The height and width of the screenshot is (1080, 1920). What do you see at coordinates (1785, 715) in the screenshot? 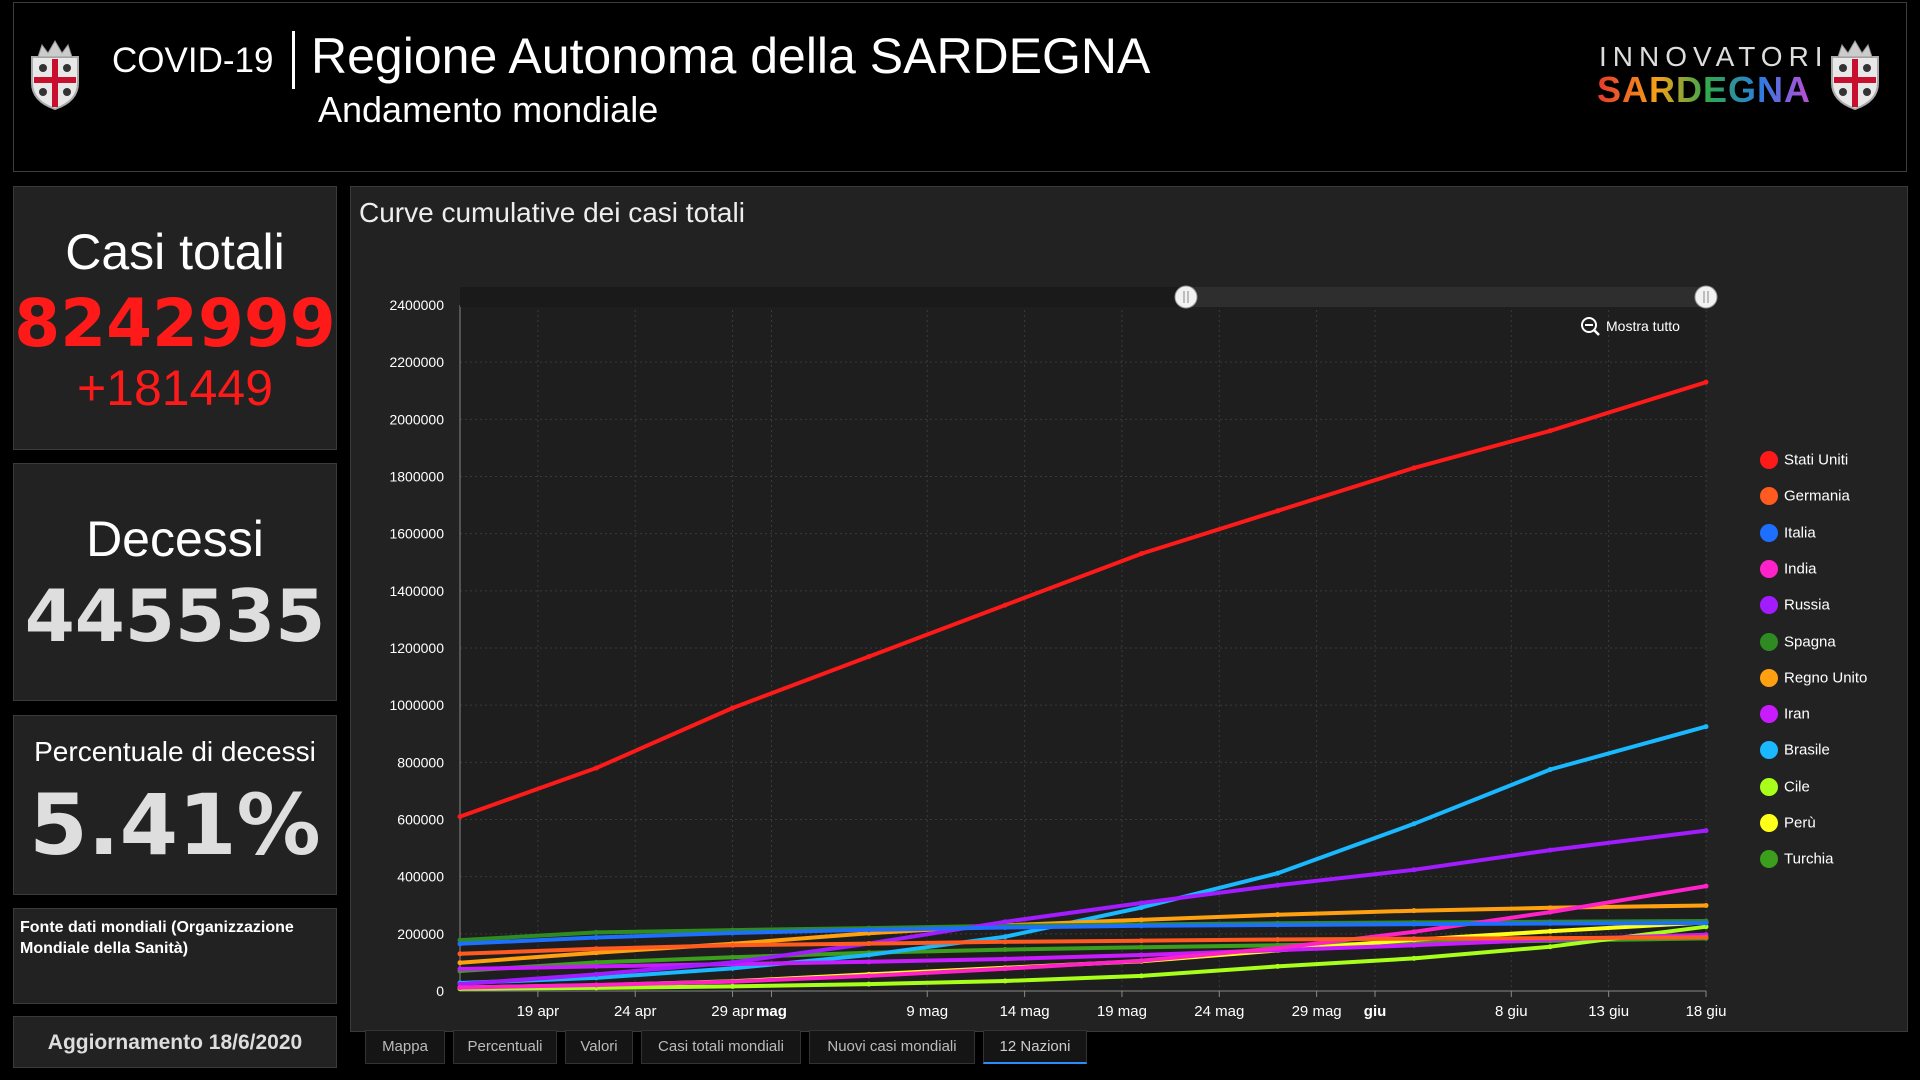
I see `legend-item: Iran` at bounding box center [1785, 715].